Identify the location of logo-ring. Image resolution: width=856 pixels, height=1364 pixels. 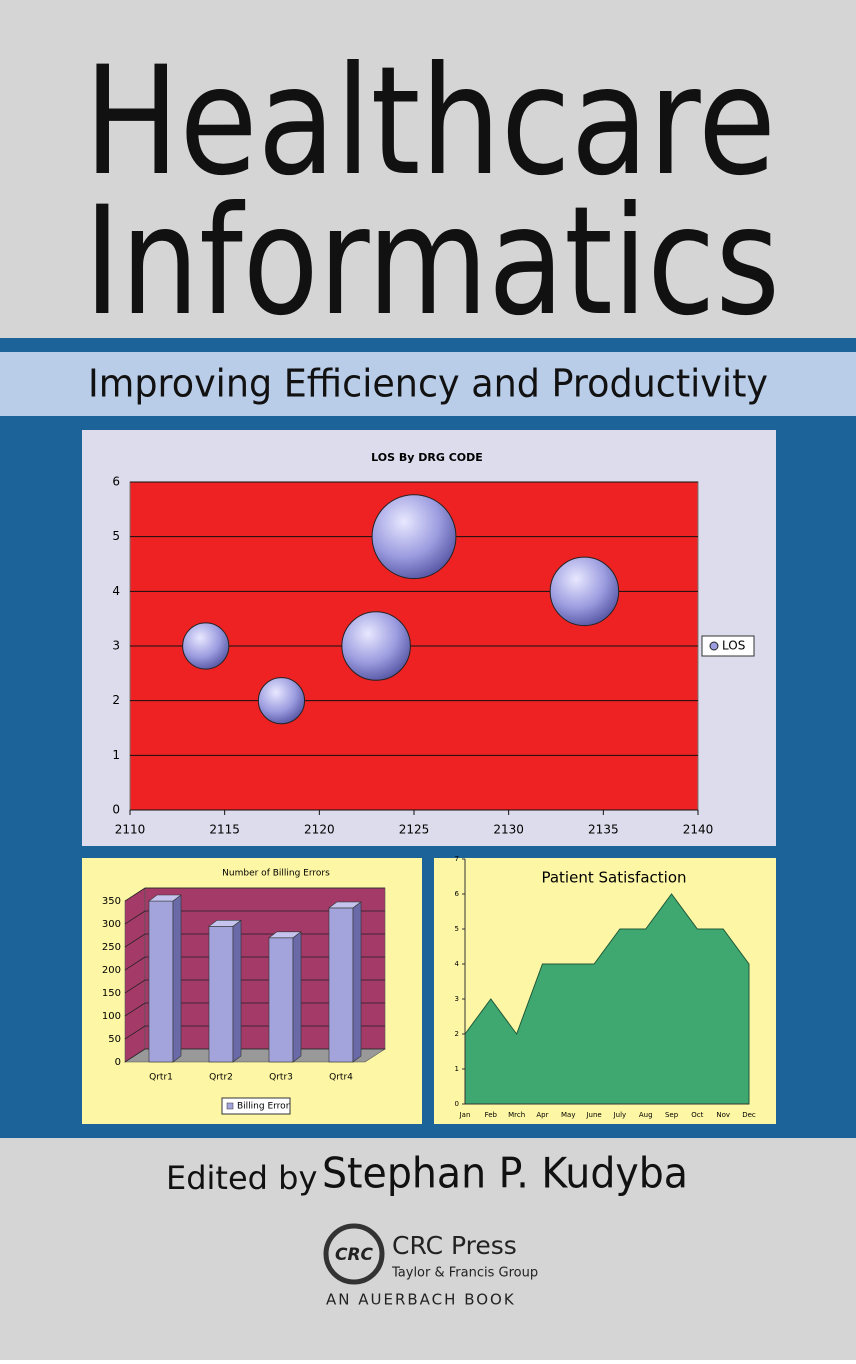
(354, 1254).